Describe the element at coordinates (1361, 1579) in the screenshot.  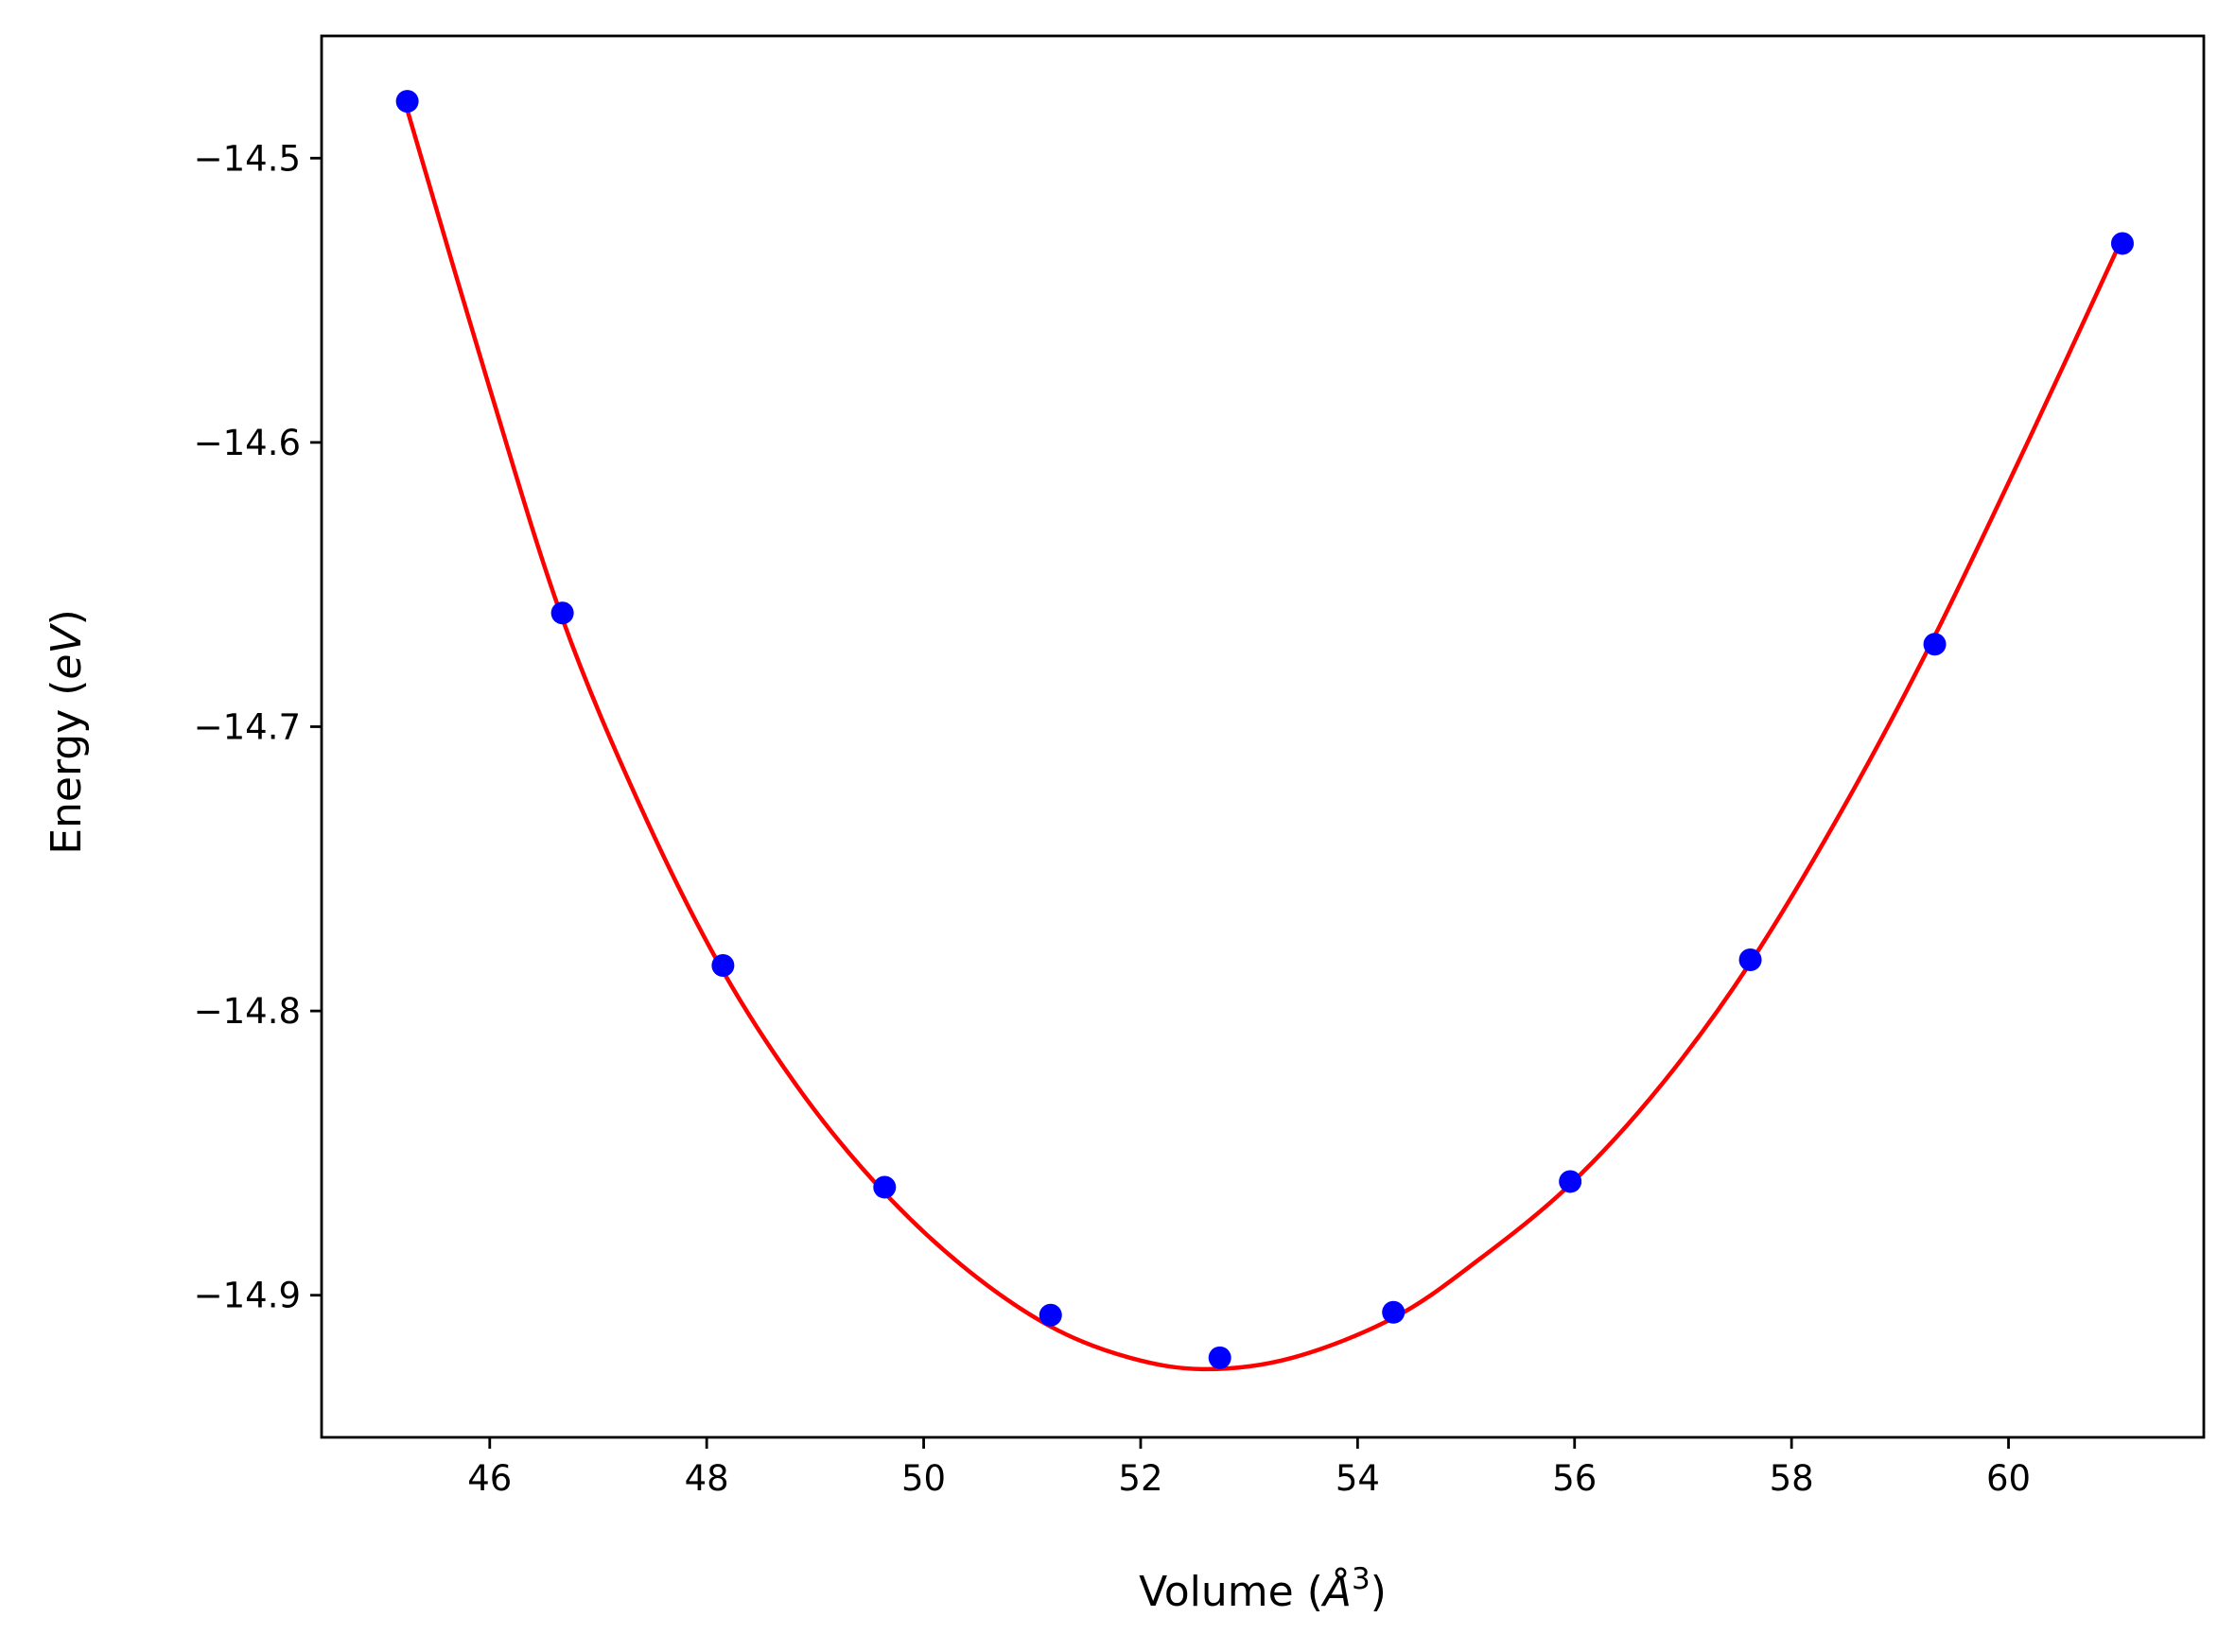
I see `x-axis-label-exponent: 3` at that location.